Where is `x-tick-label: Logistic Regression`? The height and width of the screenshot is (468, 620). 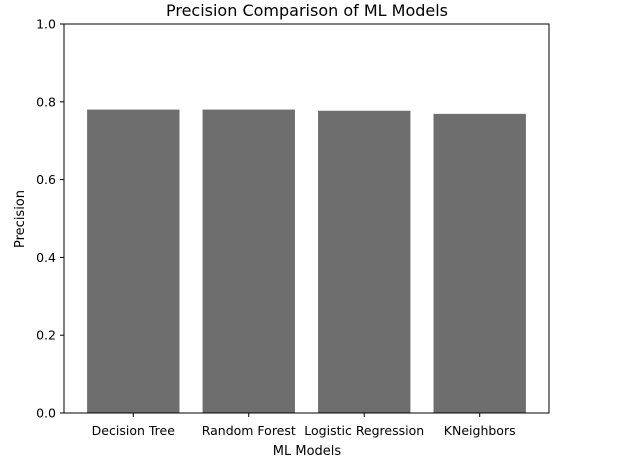 x-tick-label: Logistic Regression is located at coordinates (364, 430).